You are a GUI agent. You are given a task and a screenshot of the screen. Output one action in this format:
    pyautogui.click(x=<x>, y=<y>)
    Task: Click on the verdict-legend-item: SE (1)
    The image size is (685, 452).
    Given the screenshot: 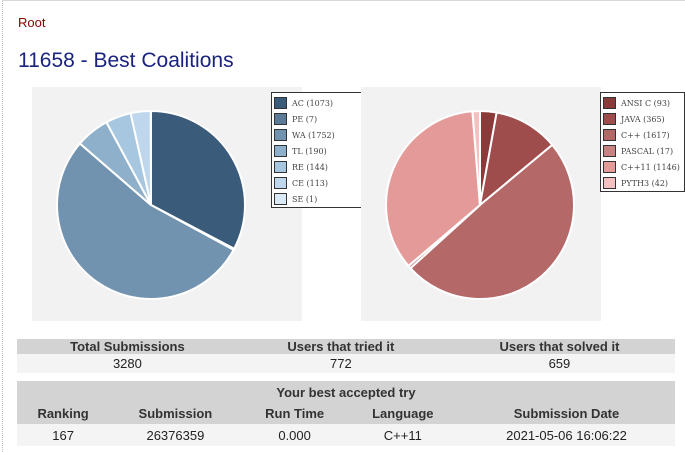 What is the action you would take?
    pyautogui.click(x=318, y=199)
    